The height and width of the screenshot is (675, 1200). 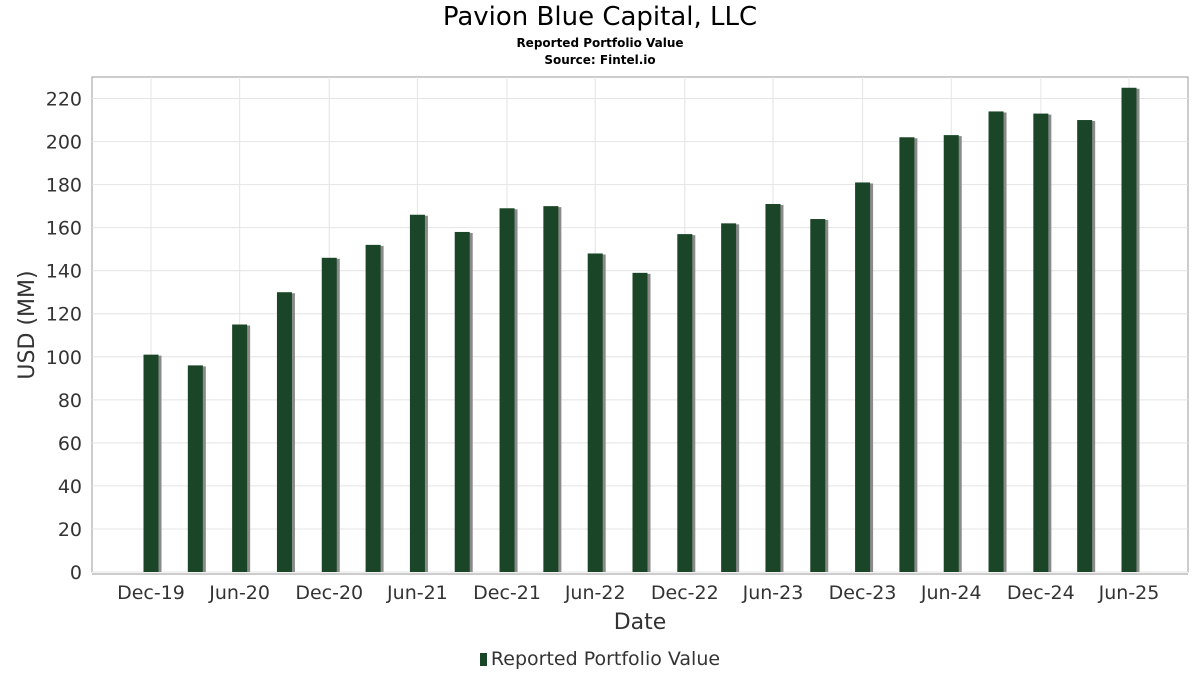 What do you see at coordinates (64, 186) in the screenshot?
I see `y-tick-label: 180` at bounding box center [64, 186].